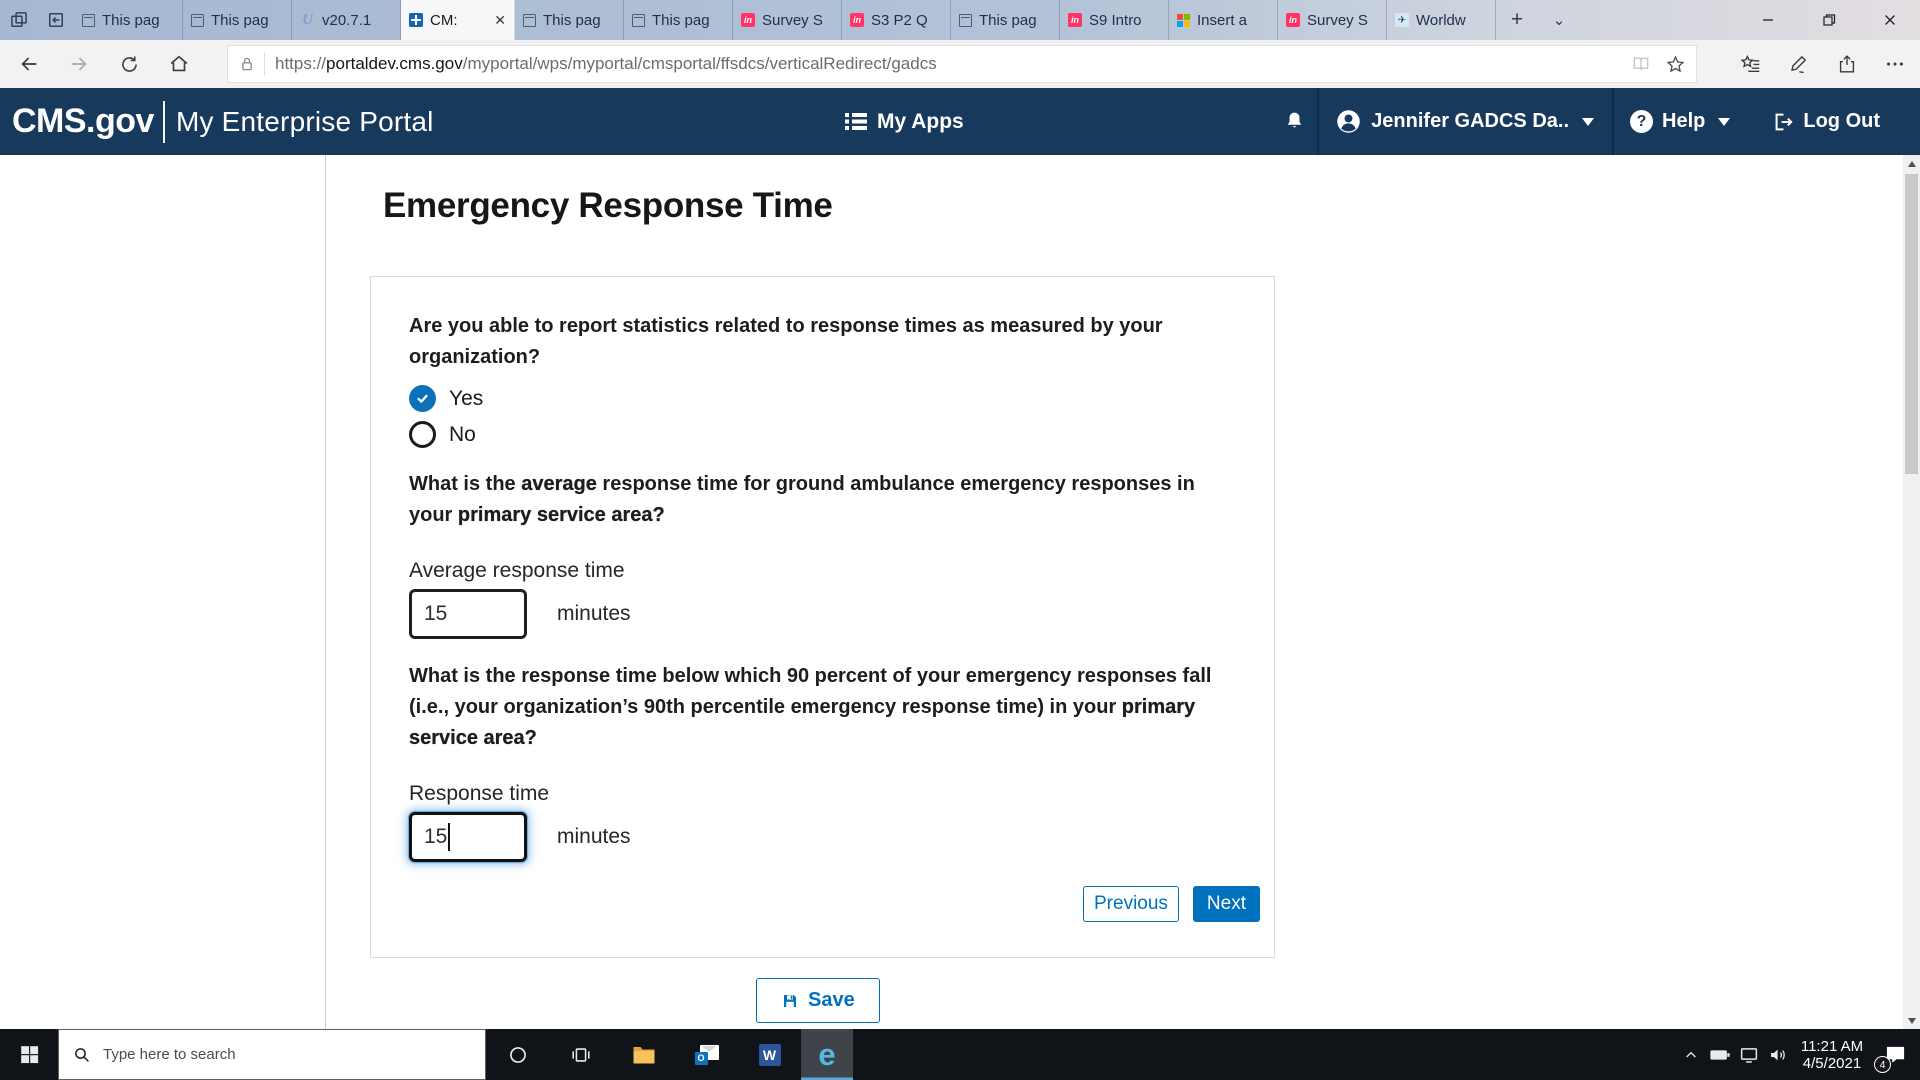  Describe the element at coordinates (1719, 1054) in the screenshot. I see `battery-status` at that location.